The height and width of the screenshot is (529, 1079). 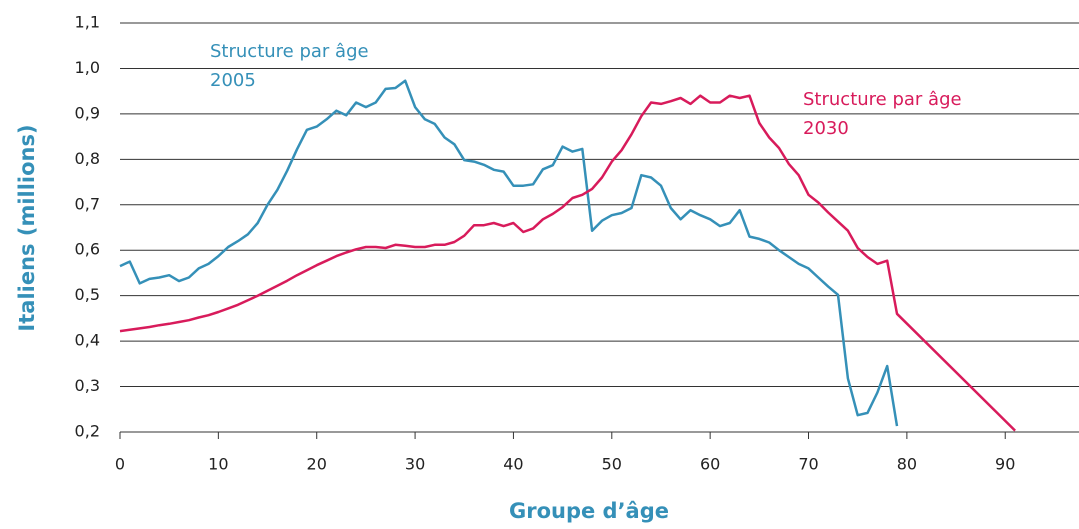 I want to click on y-tick-label: 0,2, so click(x=87, y=431).